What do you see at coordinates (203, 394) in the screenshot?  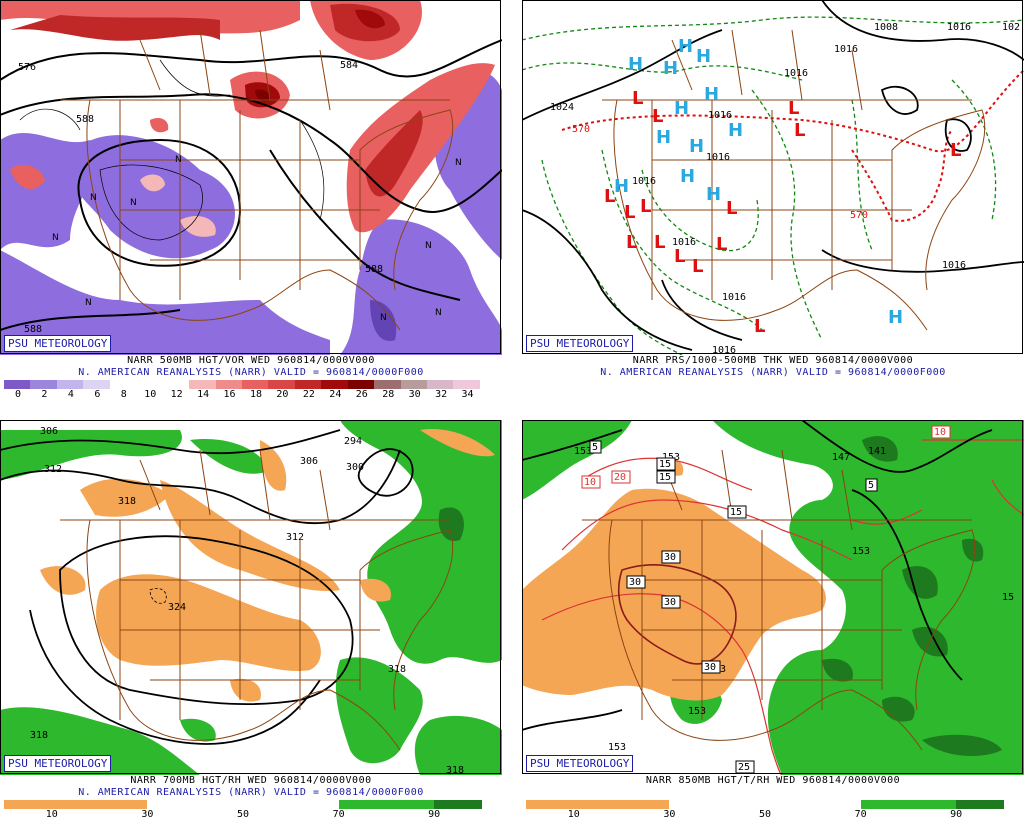 I see `colorbar-tick: 14` at bounding box center [203, 394].